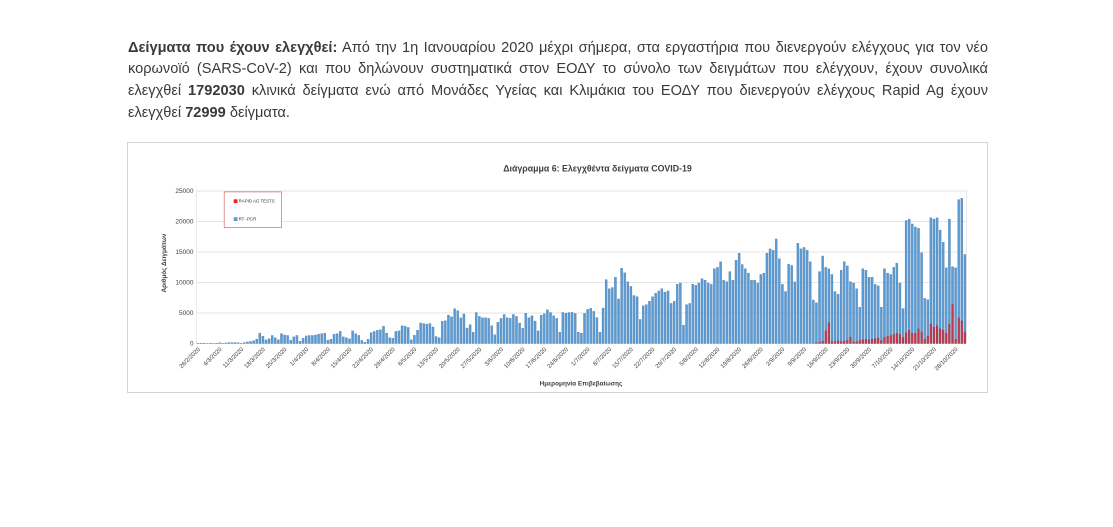  Describe the element at coordinates (299, 356) in the screenshot. I see `svg-text: 1/4/2020` at that location.